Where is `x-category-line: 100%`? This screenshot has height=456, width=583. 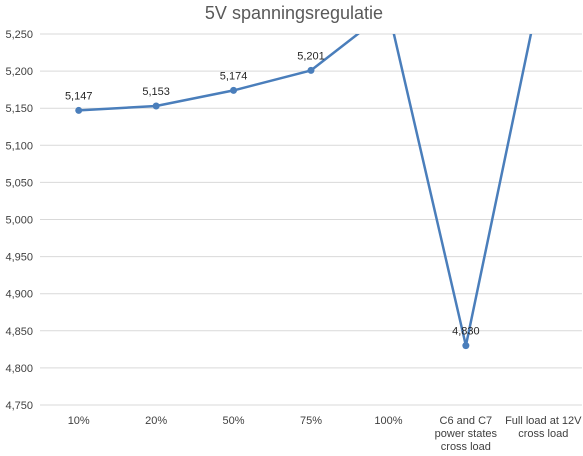
x-category-line: 100% is located at coordinates (388, 421).